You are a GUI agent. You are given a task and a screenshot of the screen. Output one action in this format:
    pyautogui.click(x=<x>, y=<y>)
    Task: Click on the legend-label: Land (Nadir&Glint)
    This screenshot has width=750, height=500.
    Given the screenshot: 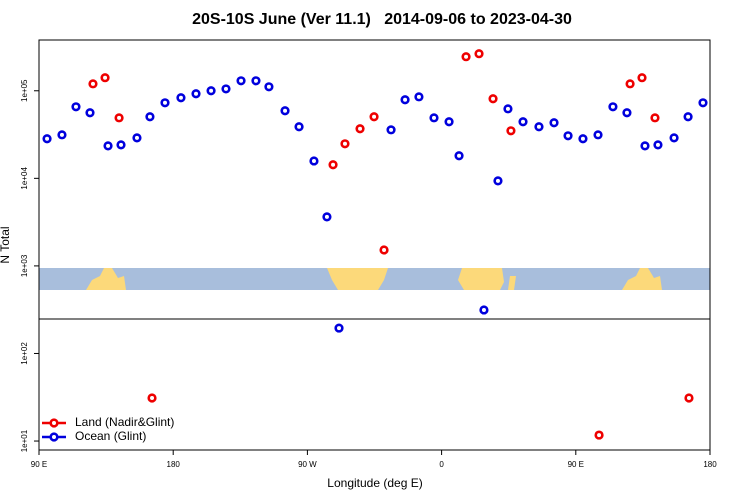 What is the action you would take?
    pyautogui.click(x=124, y=422)
    